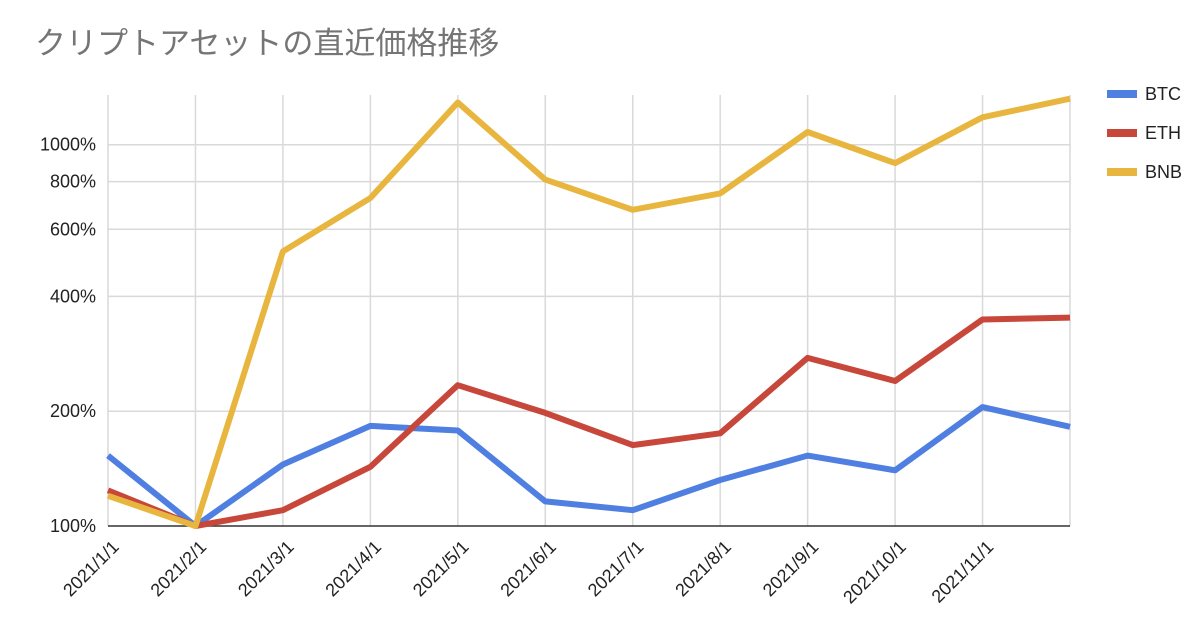  I want to click on y-tick-label: 400%, so click(73, 296).